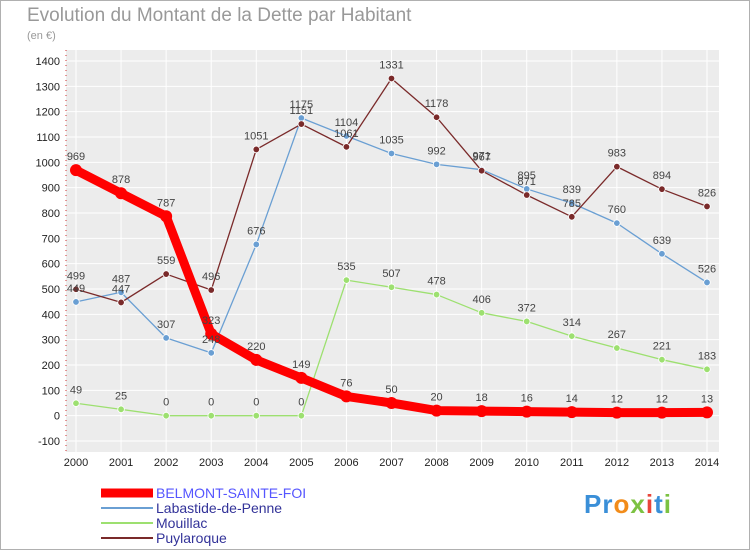 The height and width of the screenshot is (550, 750). Describe the element at coordinates (572, 323) in the screenshot. I see `data-label: 314` at that location.